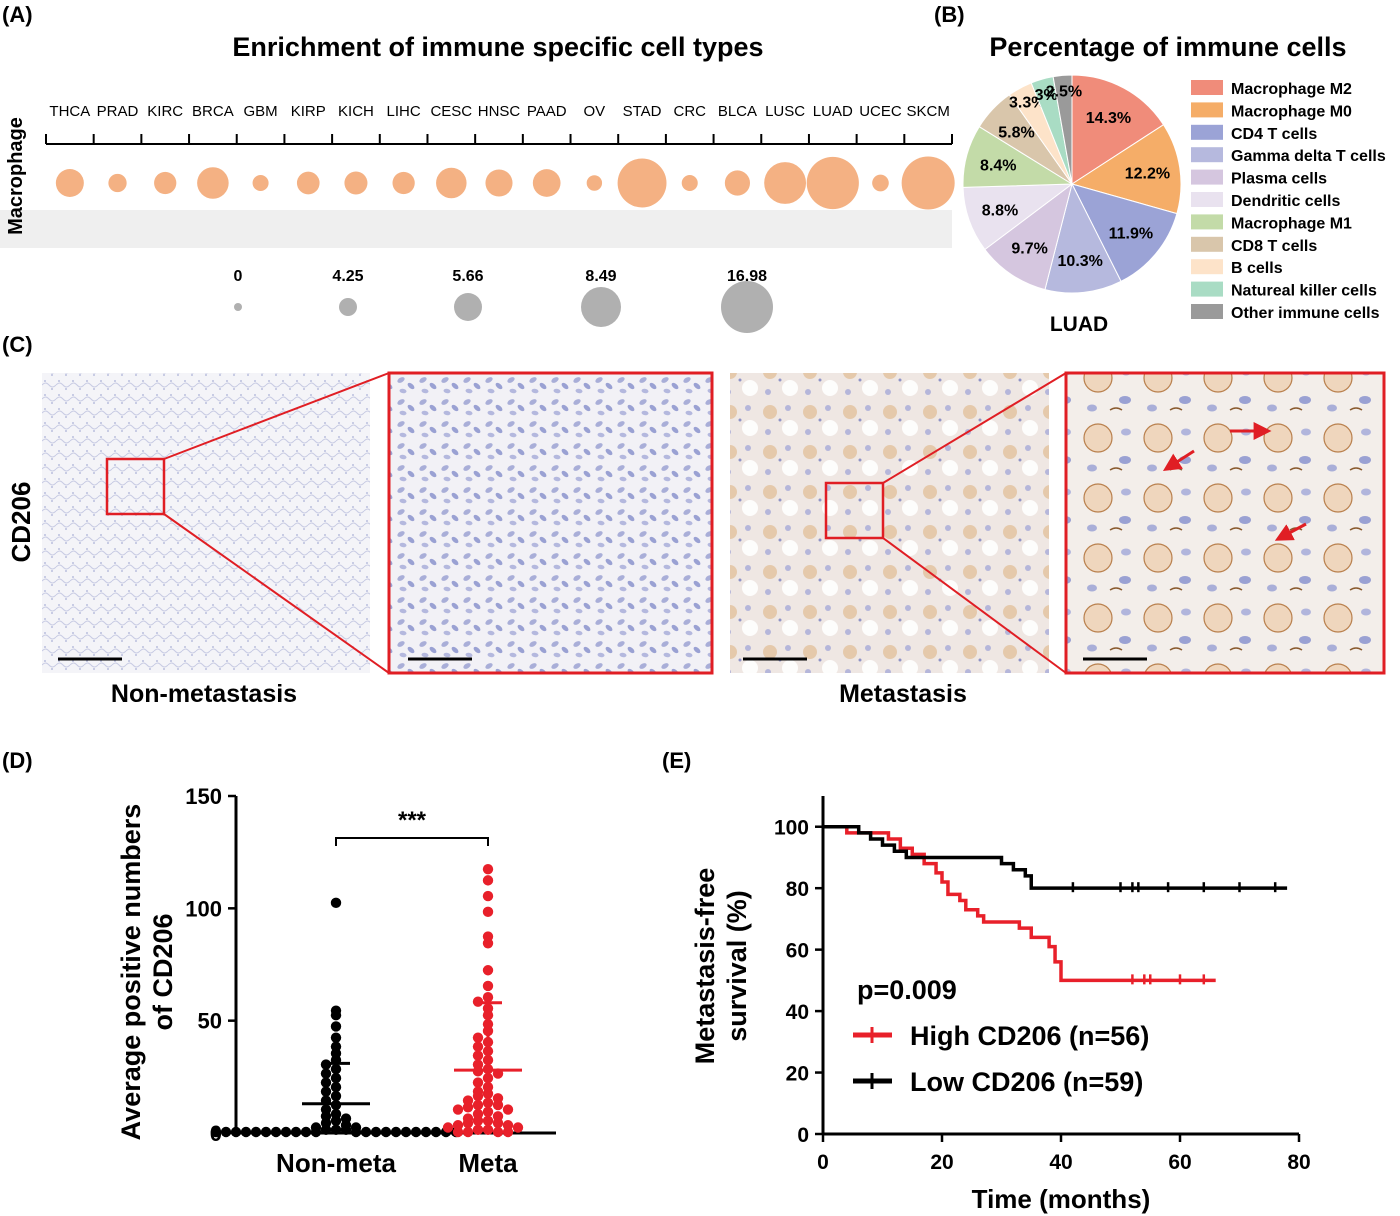 This screenshot has width=1400, height=1216. What do you see at coordinates (941, 1162) in the screenshot?
I see `x-tick-label: 20` at bounding box center [941, 1162].